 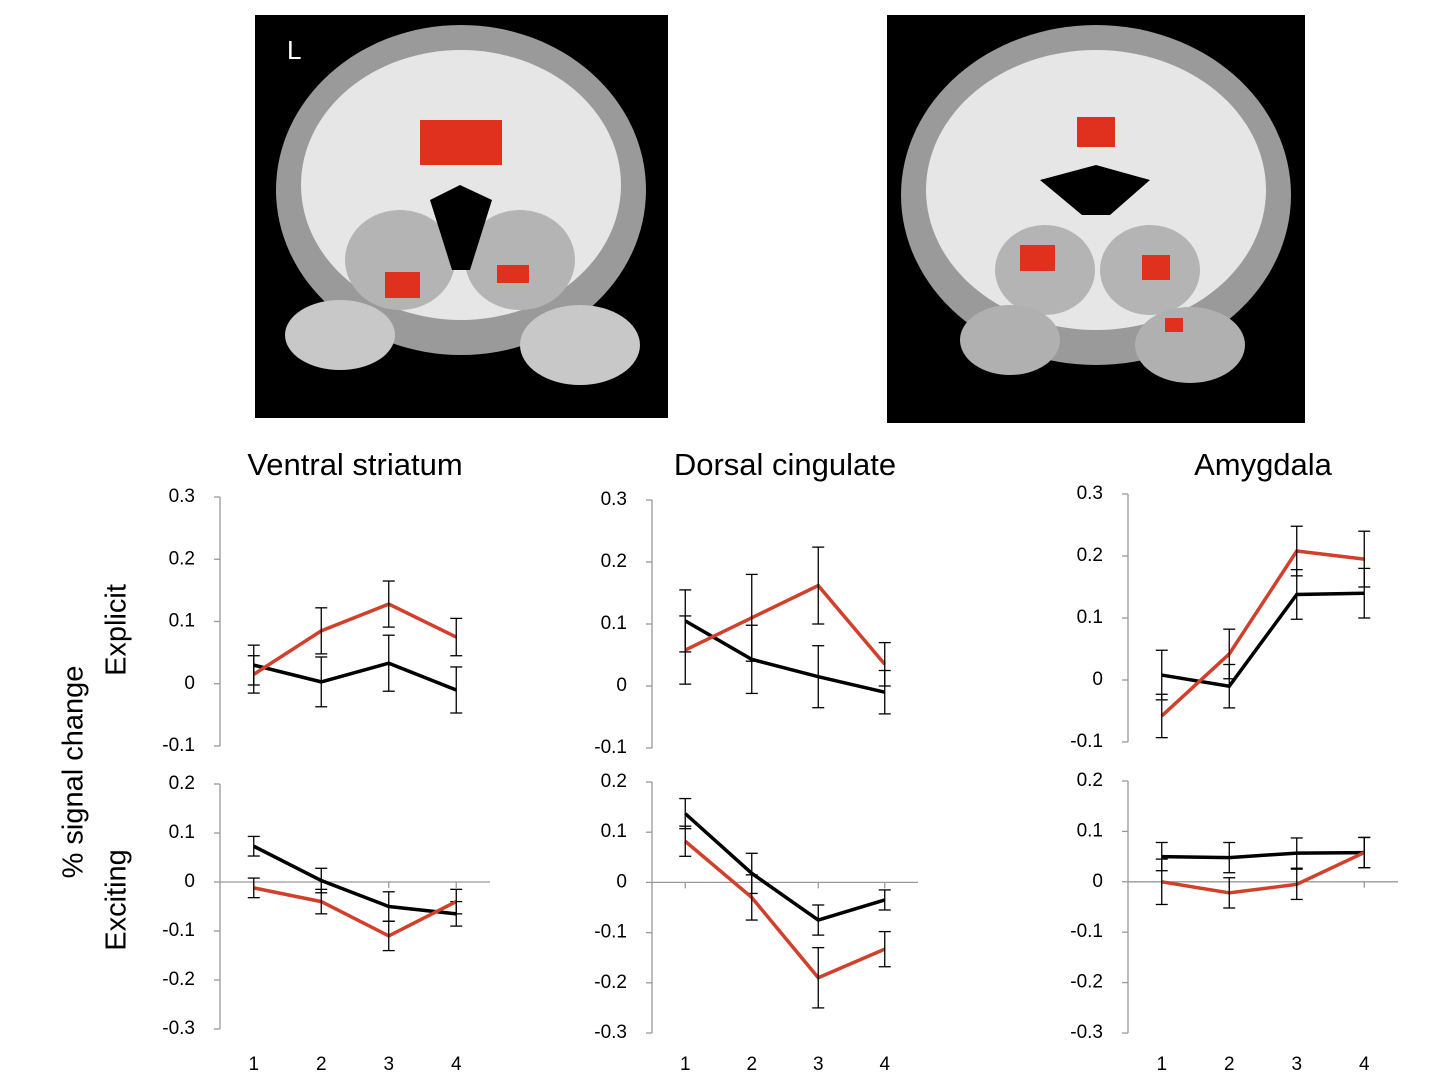 What do you see at coordinates (117, 630) in the screenshot?
I see `row-label: Explicit` at bounding box center [117, 630].